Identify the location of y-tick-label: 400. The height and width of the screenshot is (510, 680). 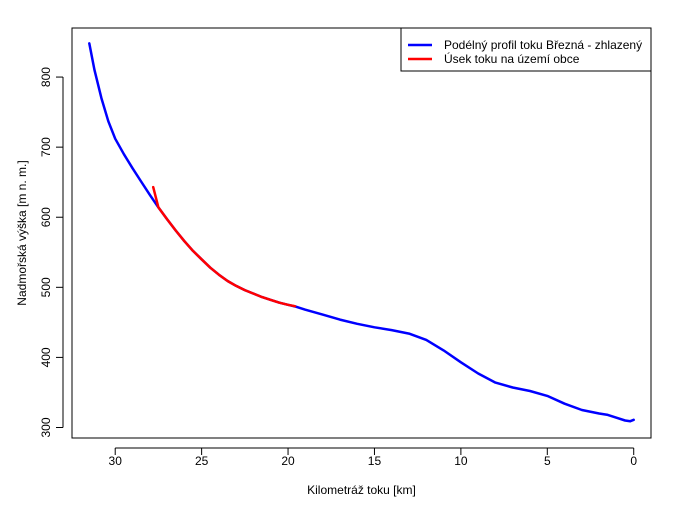
(46, 357).